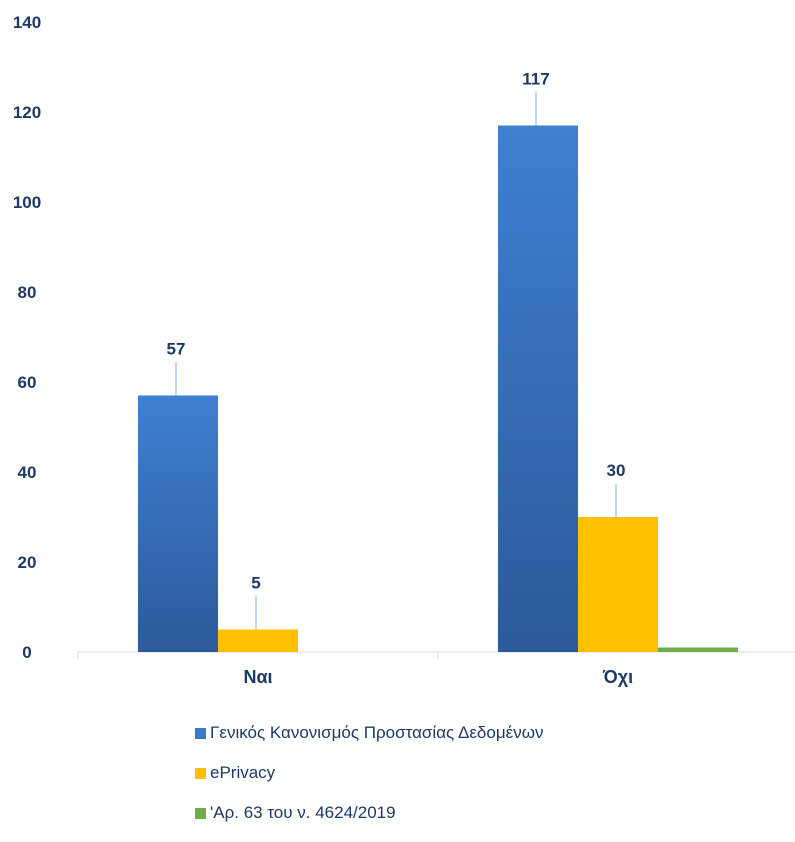 This screenshot has width=795, height=842. What do you see at coordinates (27, 22) in the screenshot?
I see `y-tick-label: 140` at bounding box center [27, 22].